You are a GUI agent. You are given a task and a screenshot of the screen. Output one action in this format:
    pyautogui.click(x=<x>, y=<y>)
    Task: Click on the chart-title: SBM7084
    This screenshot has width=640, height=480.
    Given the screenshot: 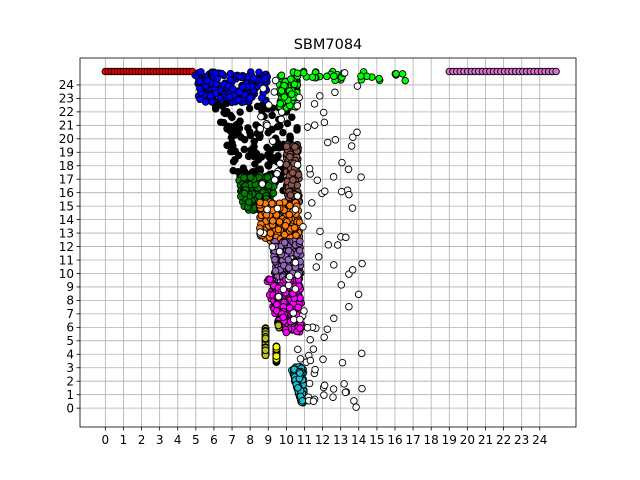 What is the action you would take?
    pyautogui.click(x=328, y=45)
    